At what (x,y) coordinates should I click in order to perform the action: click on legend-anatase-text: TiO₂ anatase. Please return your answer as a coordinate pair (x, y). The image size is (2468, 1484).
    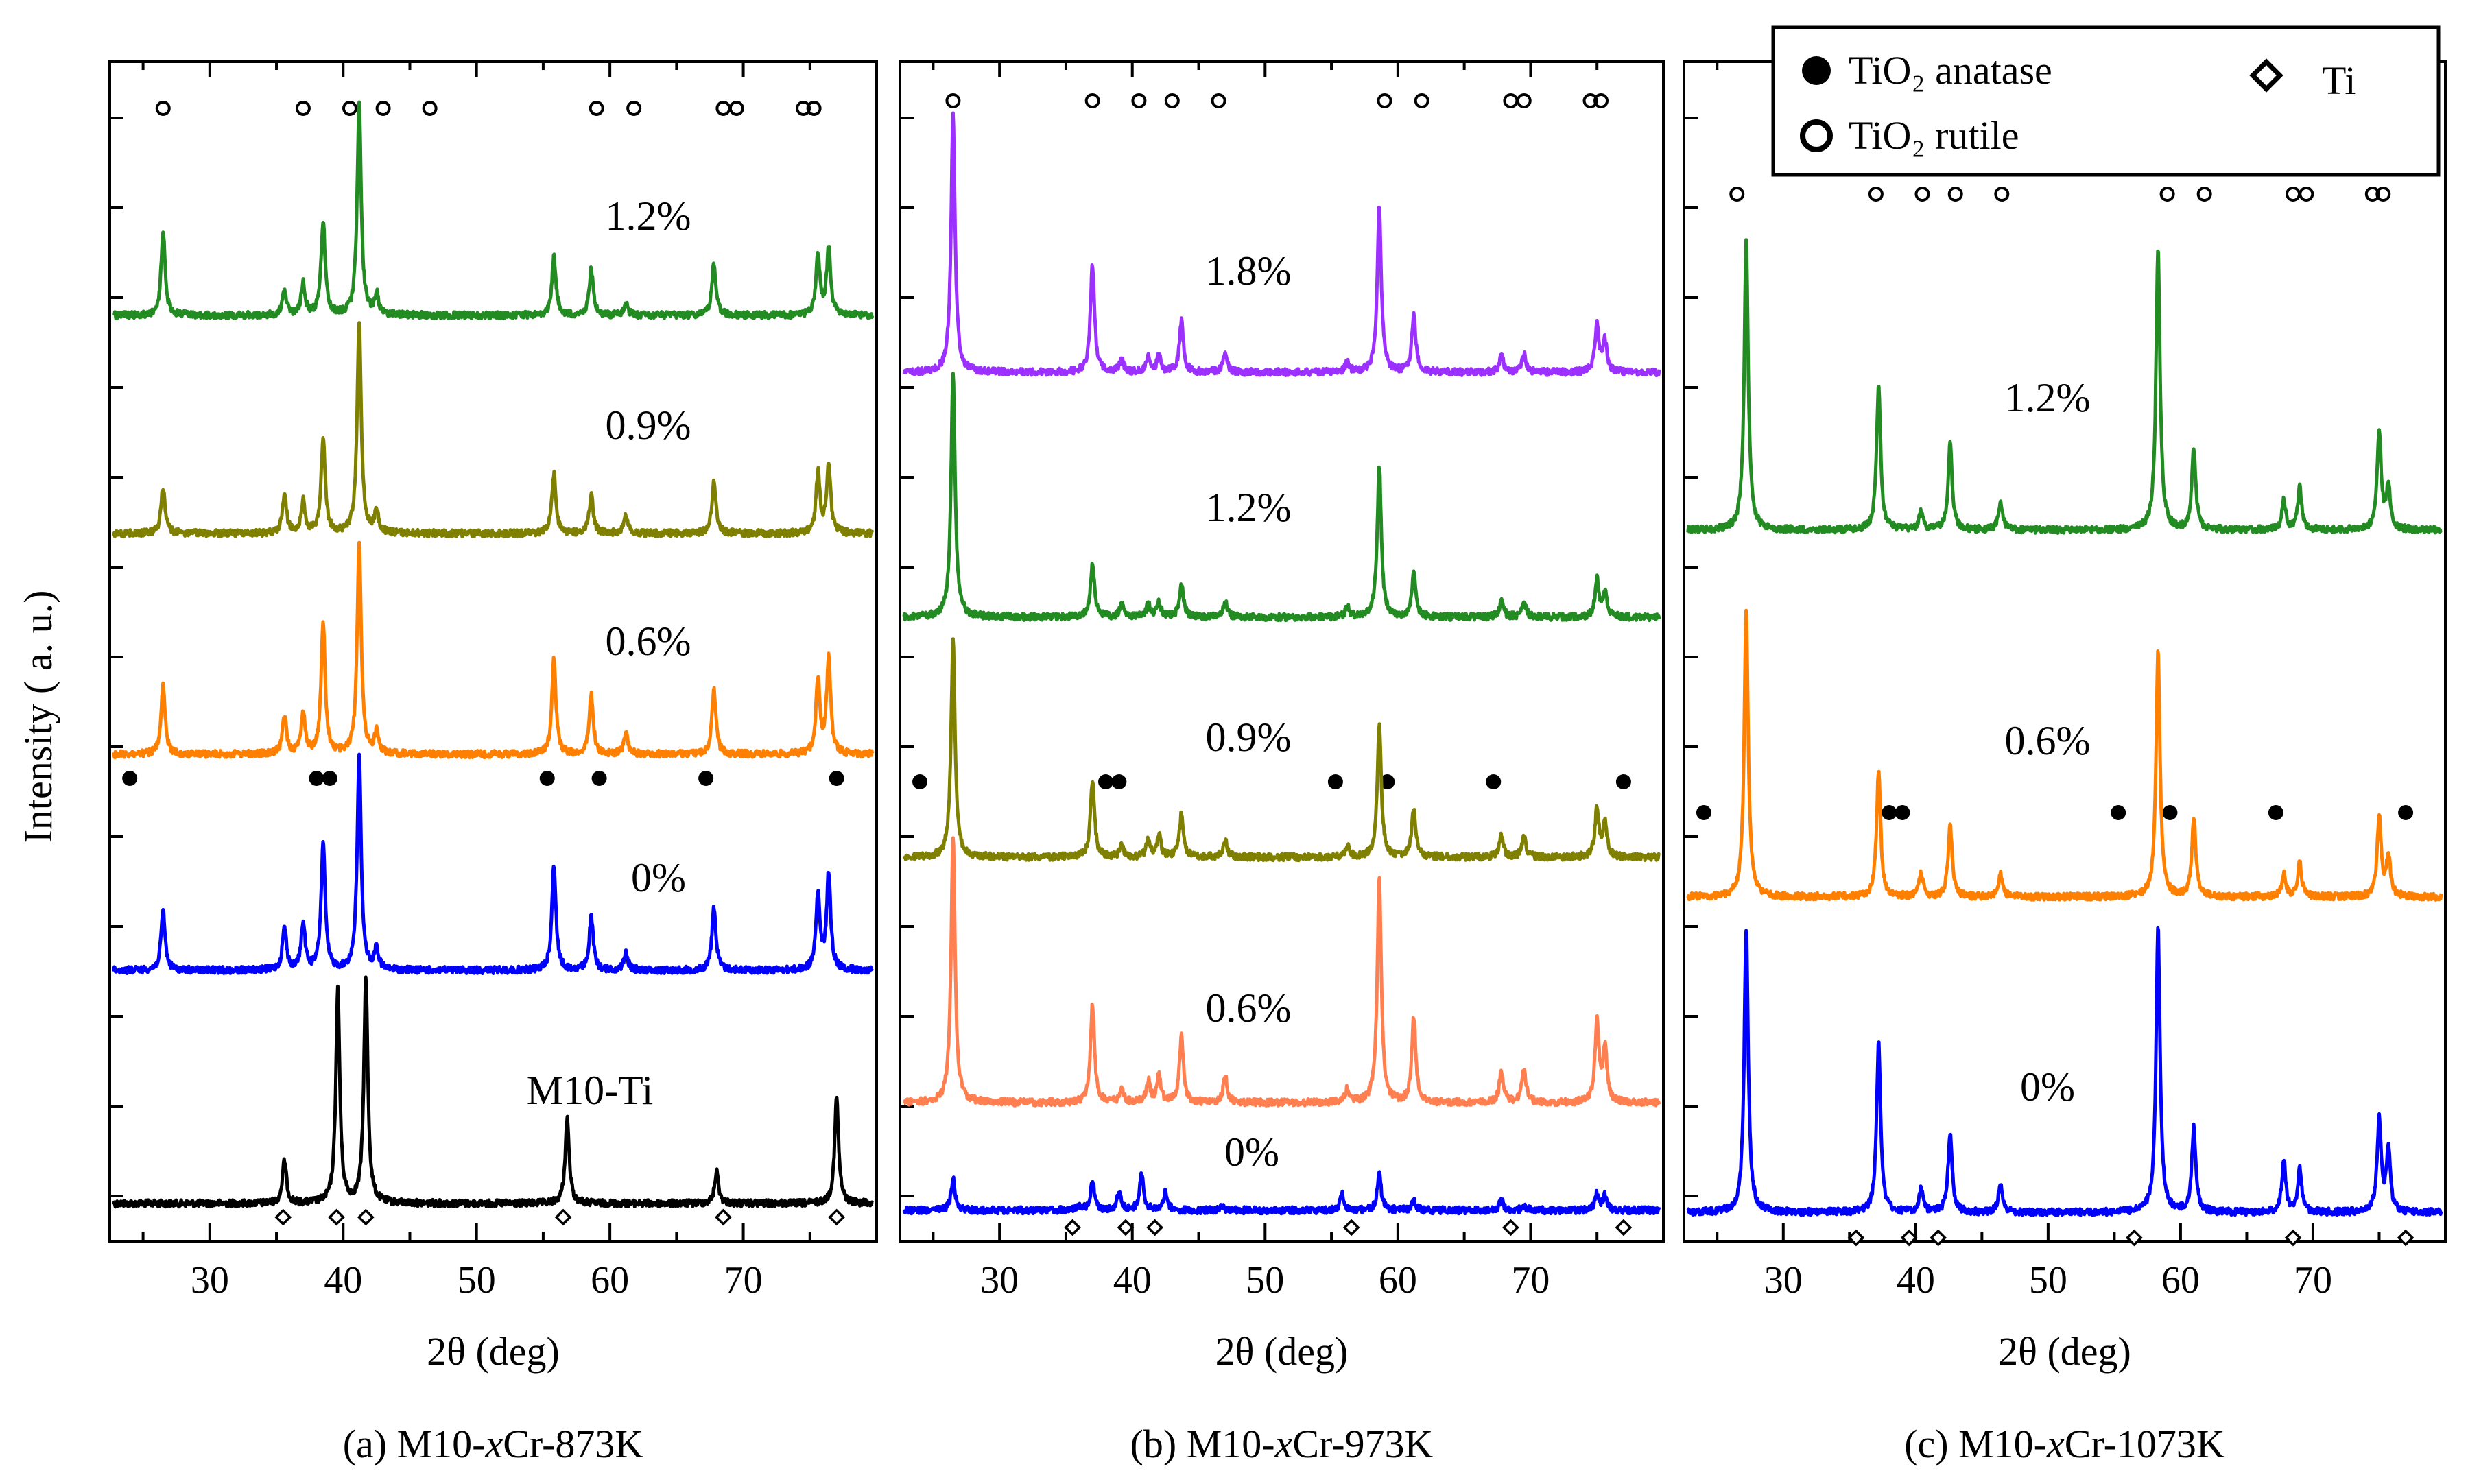
    Looking at the image, I should click on (1950, 70).